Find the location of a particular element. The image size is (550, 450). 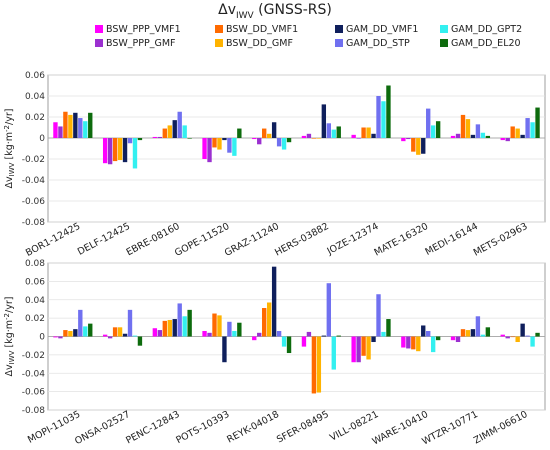

y-tick-label: 0 is located at coordinates (42, 338).